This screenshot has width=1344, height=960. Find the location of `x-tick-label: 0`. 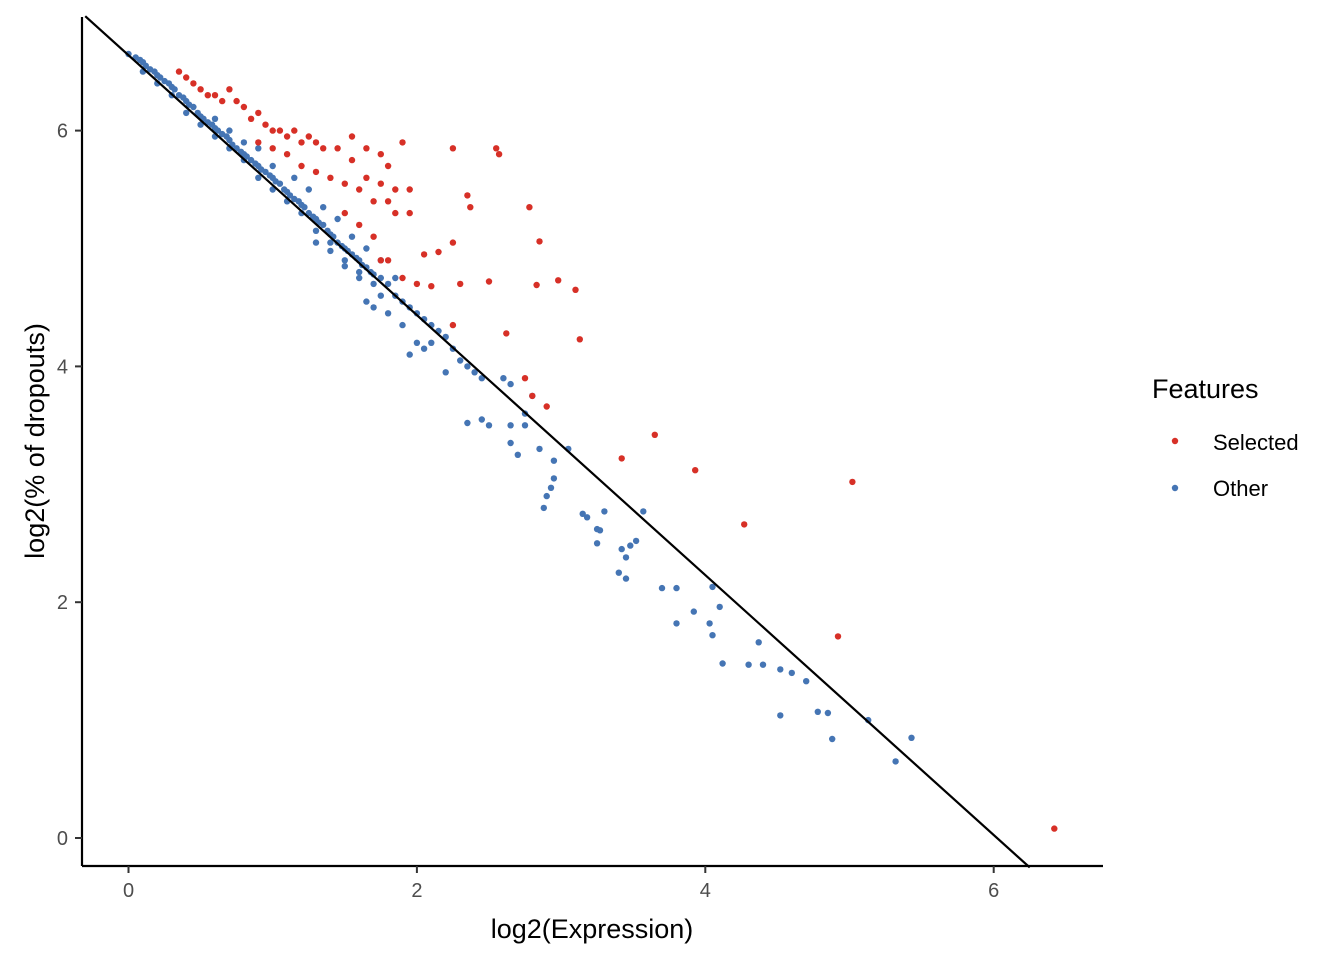

x-tick-label: 0 is located at coordinates (128, 891).